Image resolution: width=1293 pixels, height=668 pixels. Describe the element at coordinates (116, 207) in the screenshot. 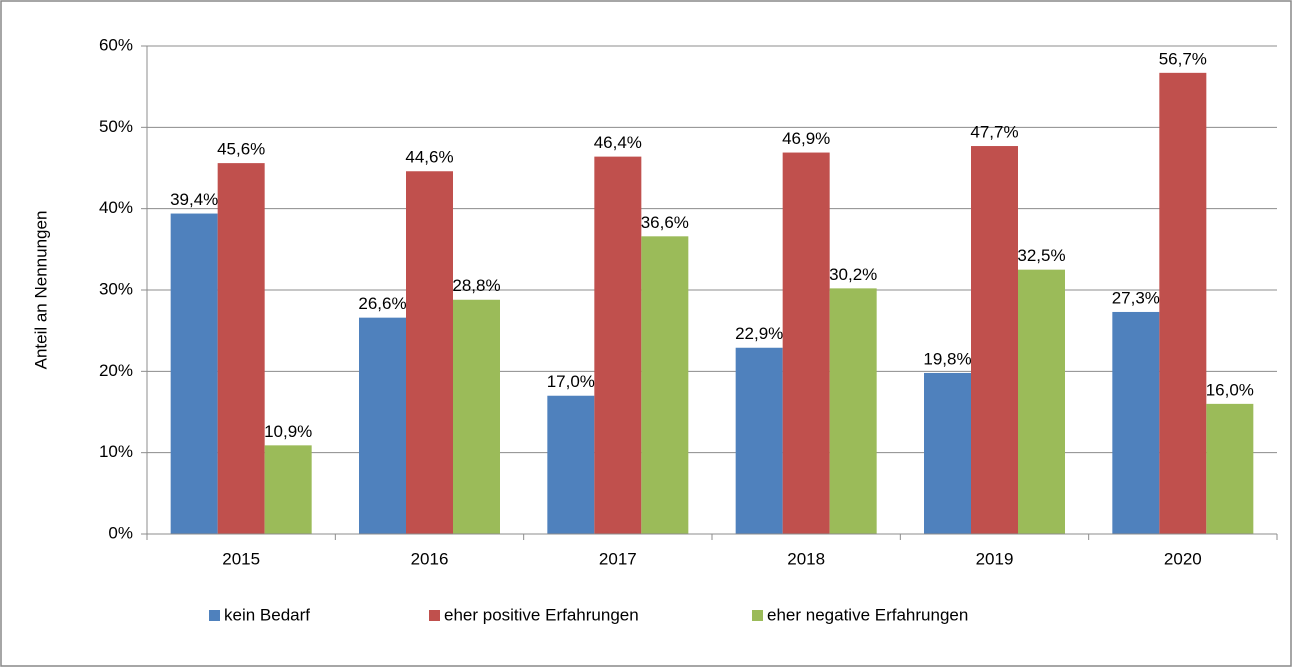

I see `y-tick-label: 40%` at that location.